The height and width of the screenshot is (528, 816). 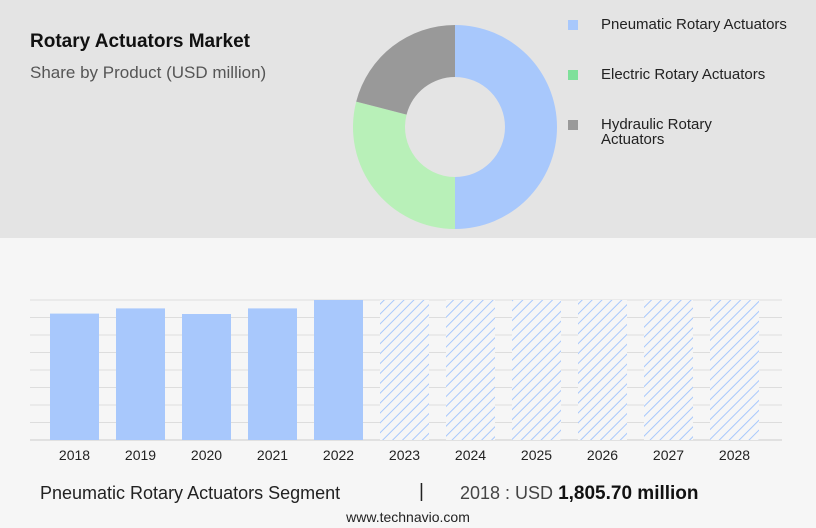 What do you see at coordinates (74, 376) in the screenshot?
I see `bar-2018` at bounding box center [74, 376].